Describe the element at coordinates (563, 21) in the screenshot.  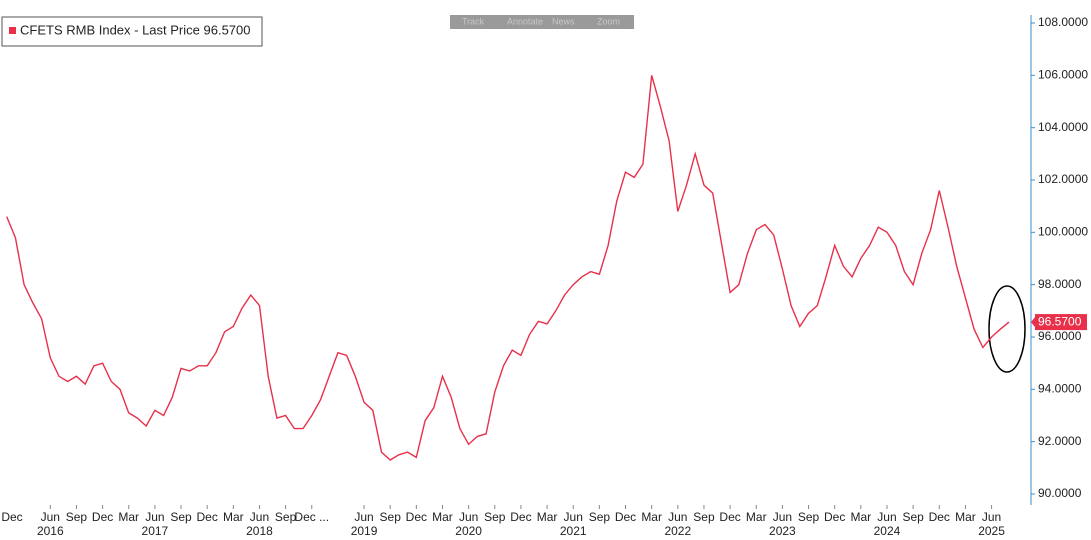
I see `toolbar-button: News` at that location.